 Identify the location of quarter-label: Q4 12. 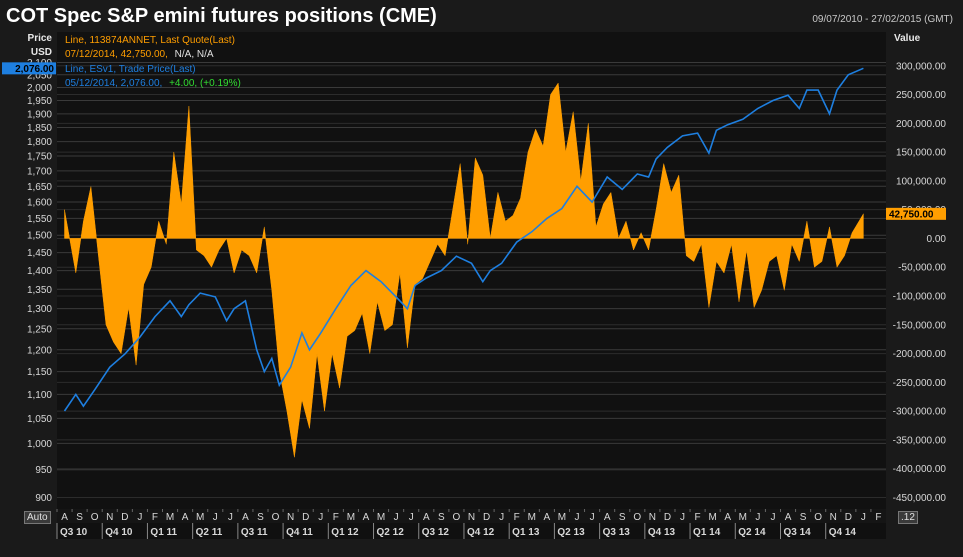
(481, 532).